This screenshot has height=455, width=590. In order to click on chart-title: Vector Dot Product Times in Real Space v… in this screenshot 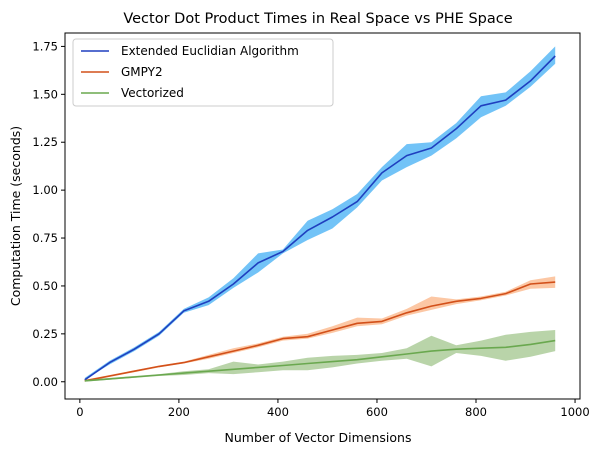, I will do `click(317, 19)`.